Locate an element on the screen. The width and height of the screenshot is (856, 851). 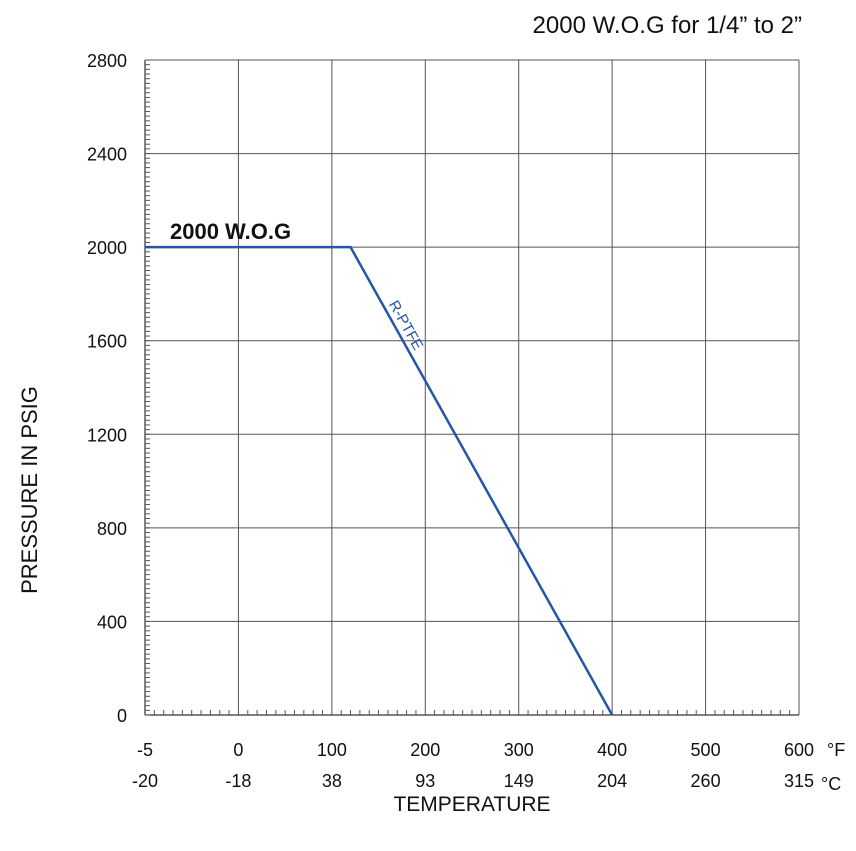
x-tick-label-c: 260 is located at coordinates (706, 781).